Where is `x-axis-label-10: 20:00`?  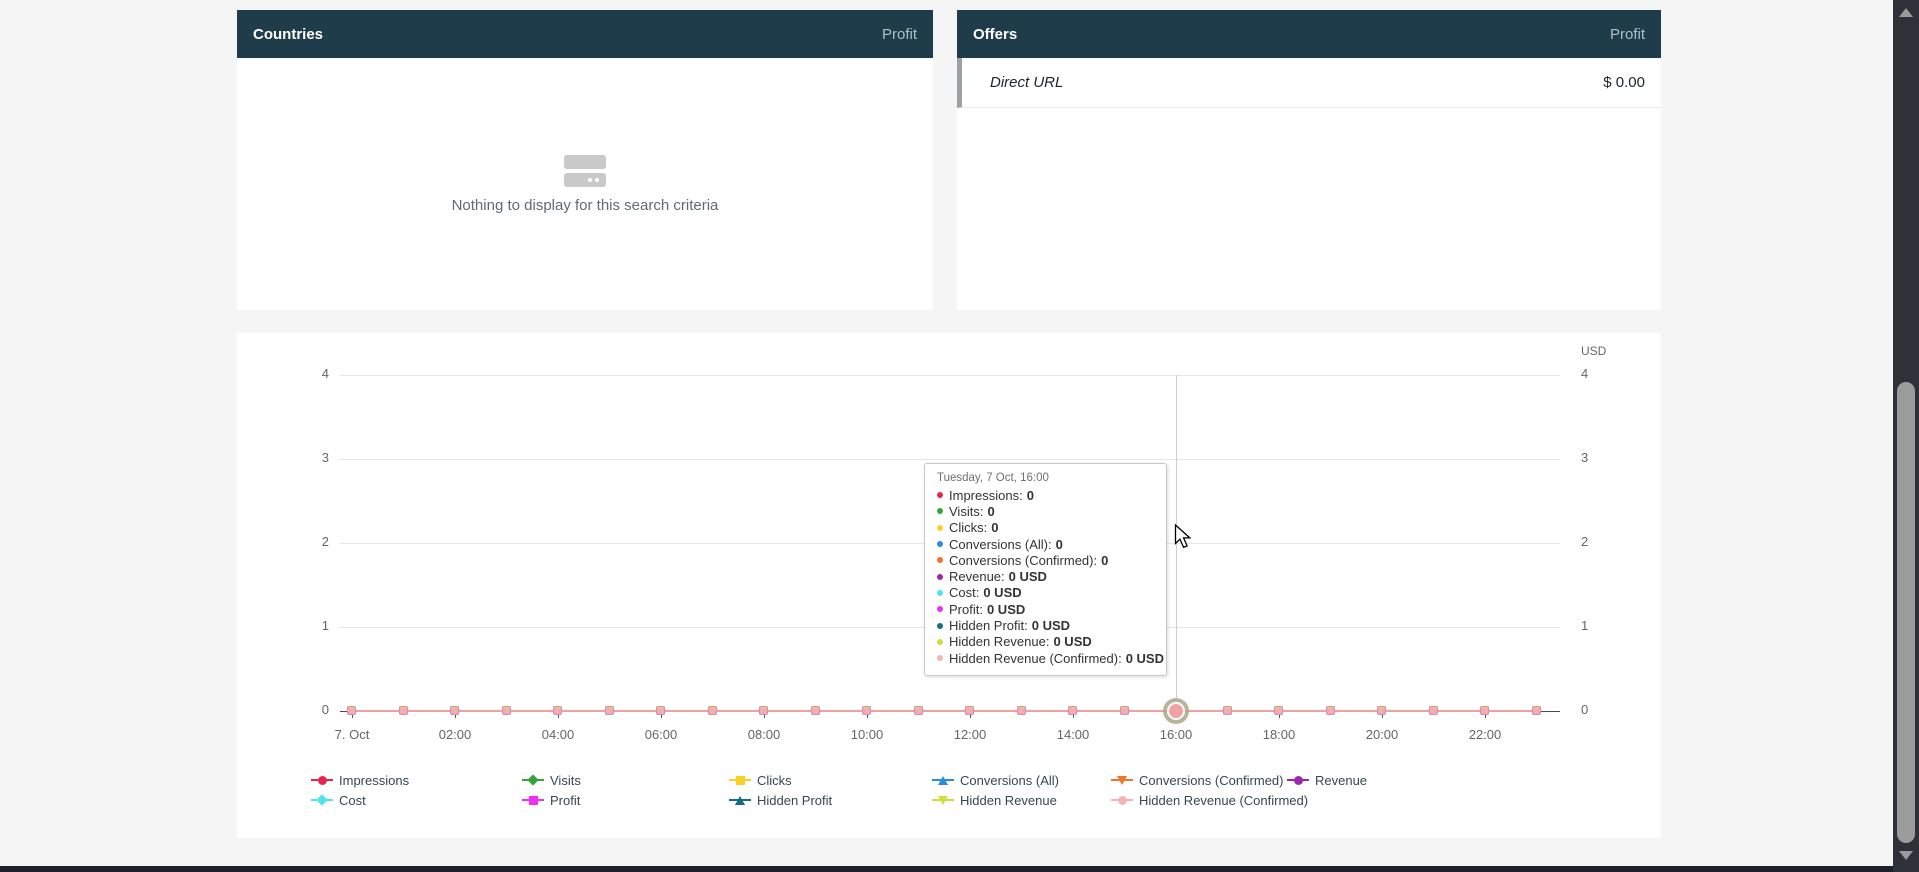
x-axis-label-10: 20:00 is located at coordinates (1382, 734).